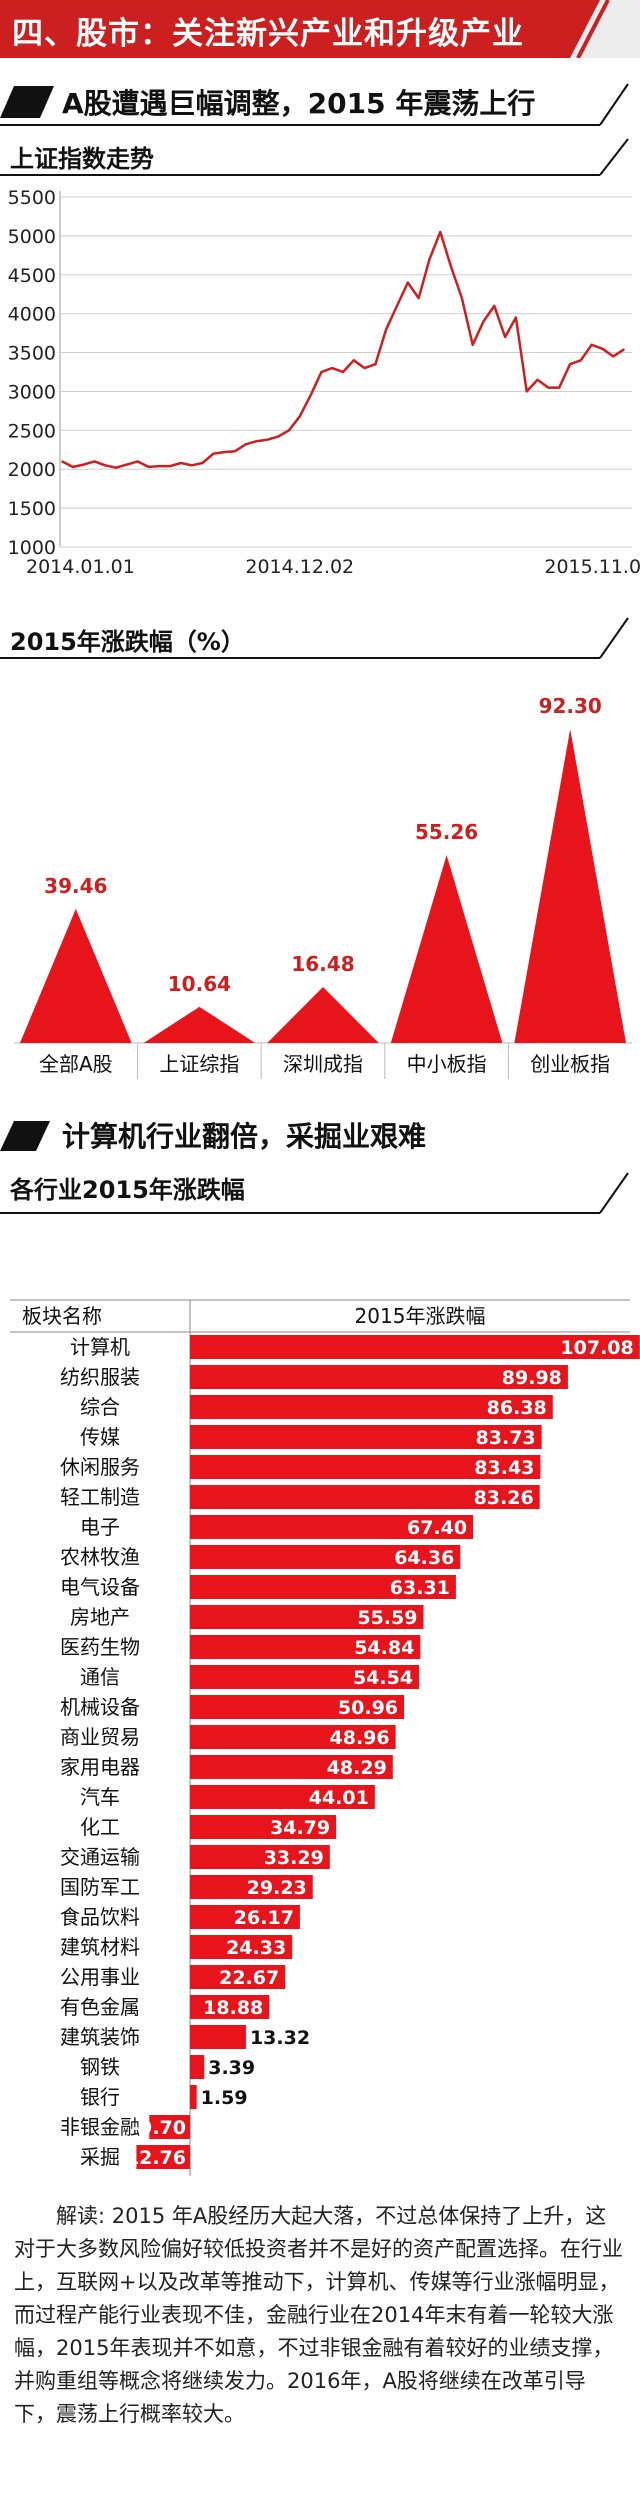 This screenshot has width=640, height=2497. Describe the element at coordinates (100, 1797) in the screenshot. I see `industry-label: 汽车` at that location.